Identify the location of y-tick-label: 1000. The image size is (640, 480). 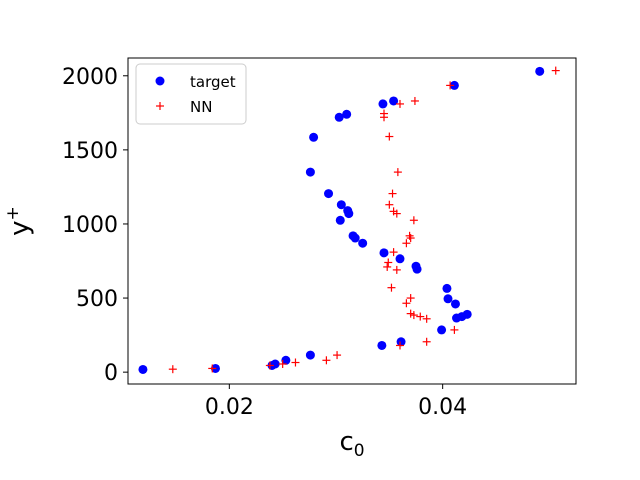
(90, 225).